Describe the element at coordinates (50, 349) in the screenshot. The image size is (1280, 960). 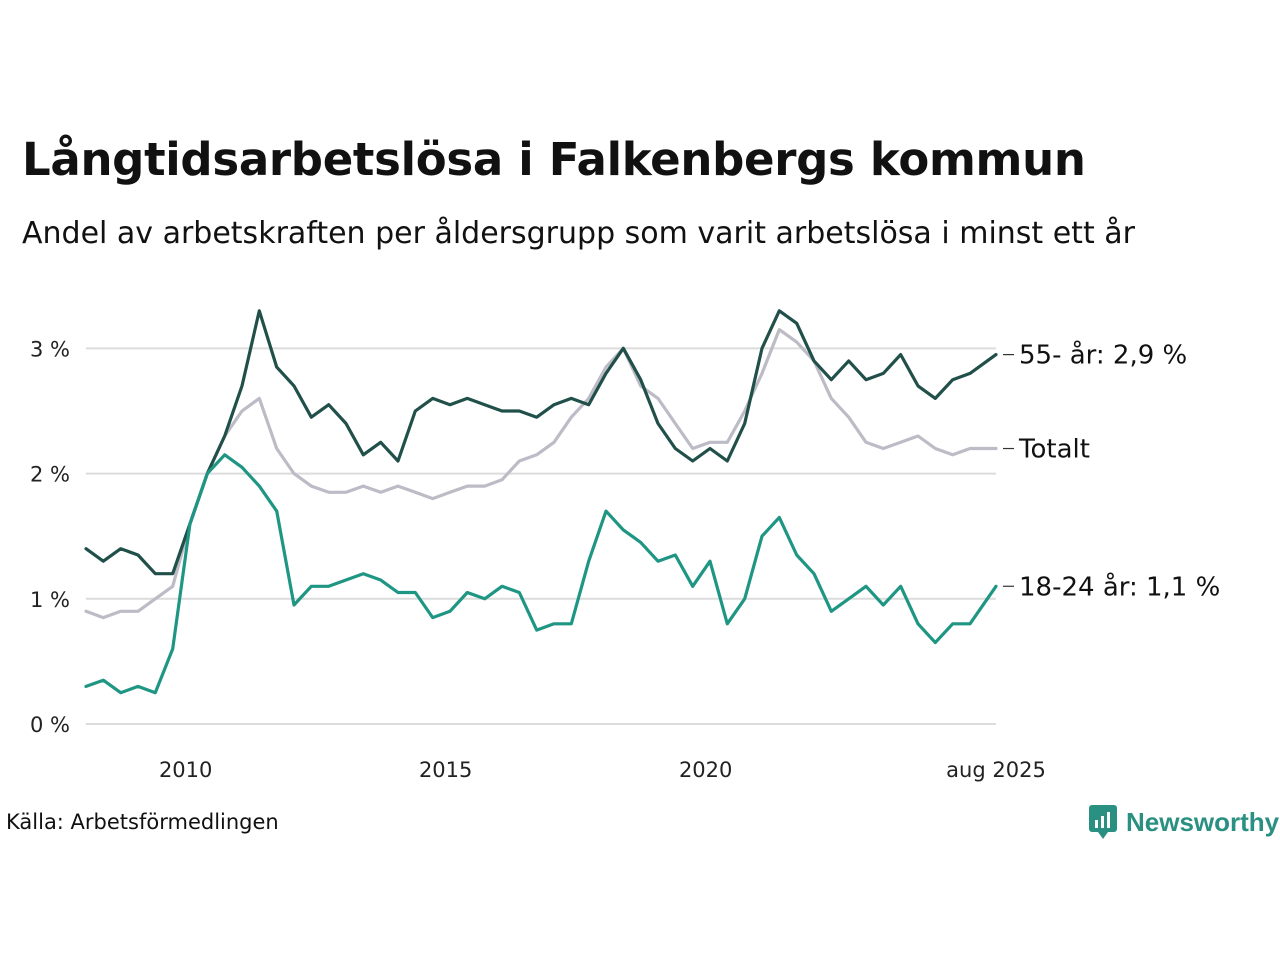
I see `y-tick-label: 3 %` at that location.